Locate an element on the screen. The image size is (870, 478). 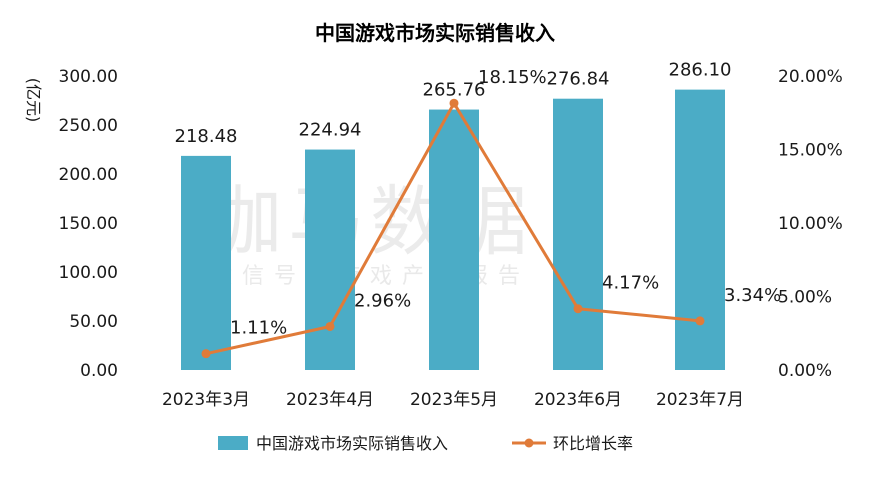
y-tick-label: 0.00 is located at coordinates (99, 371).